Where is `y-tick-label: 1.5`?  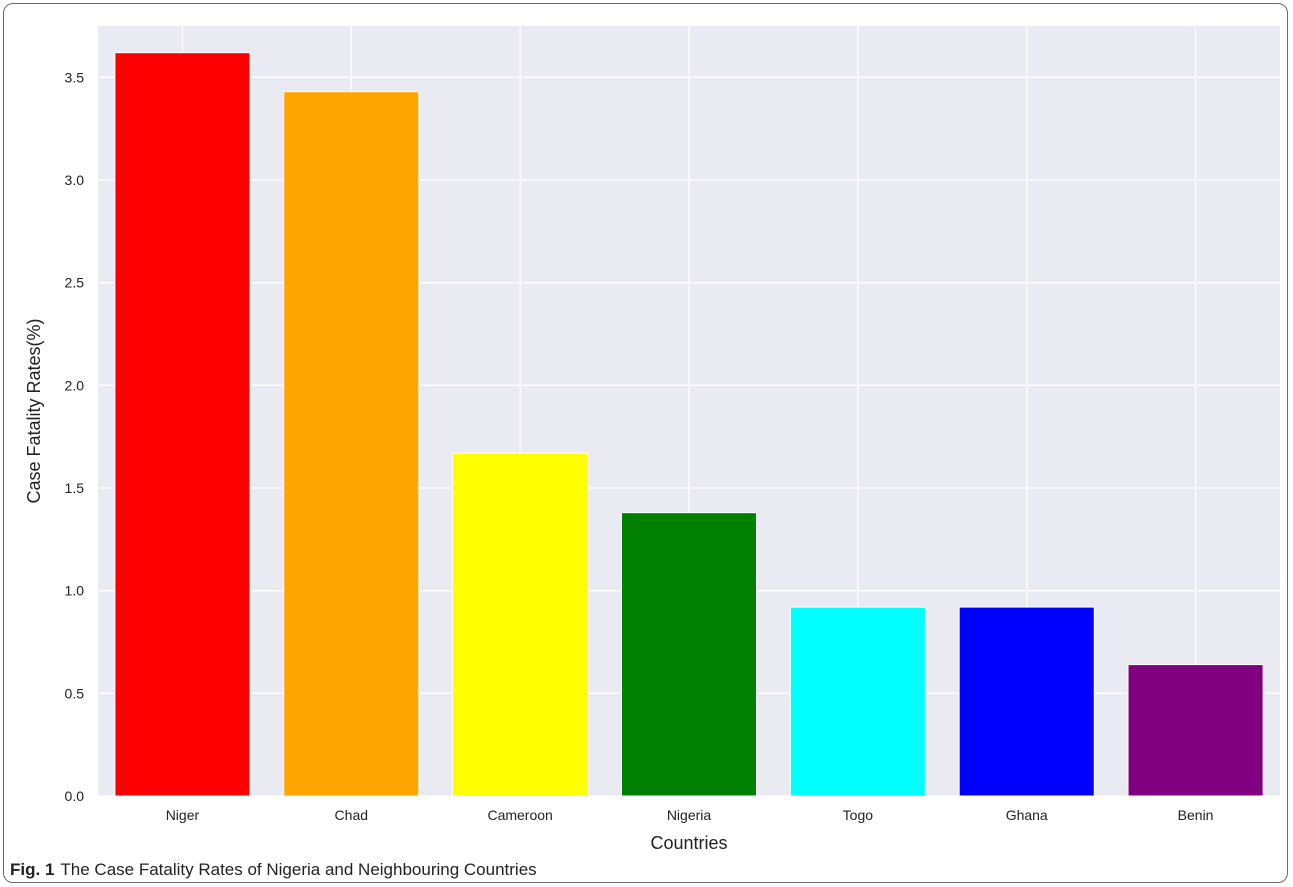
y-tick-label: 1.5 is located at coordinates (75, 488).